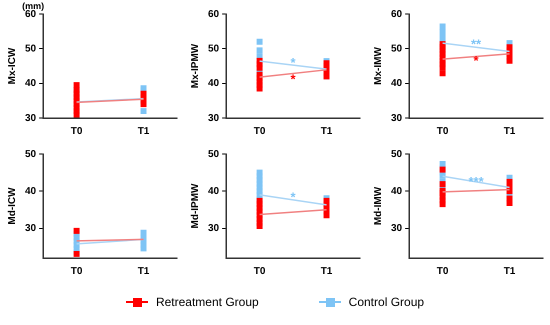 This screenshot has width=550, height=325. What do you see at coordinates (207, 302) in the screenshot?
I see `legend-label: Retreatment Group` at bounding box center [207, 302].